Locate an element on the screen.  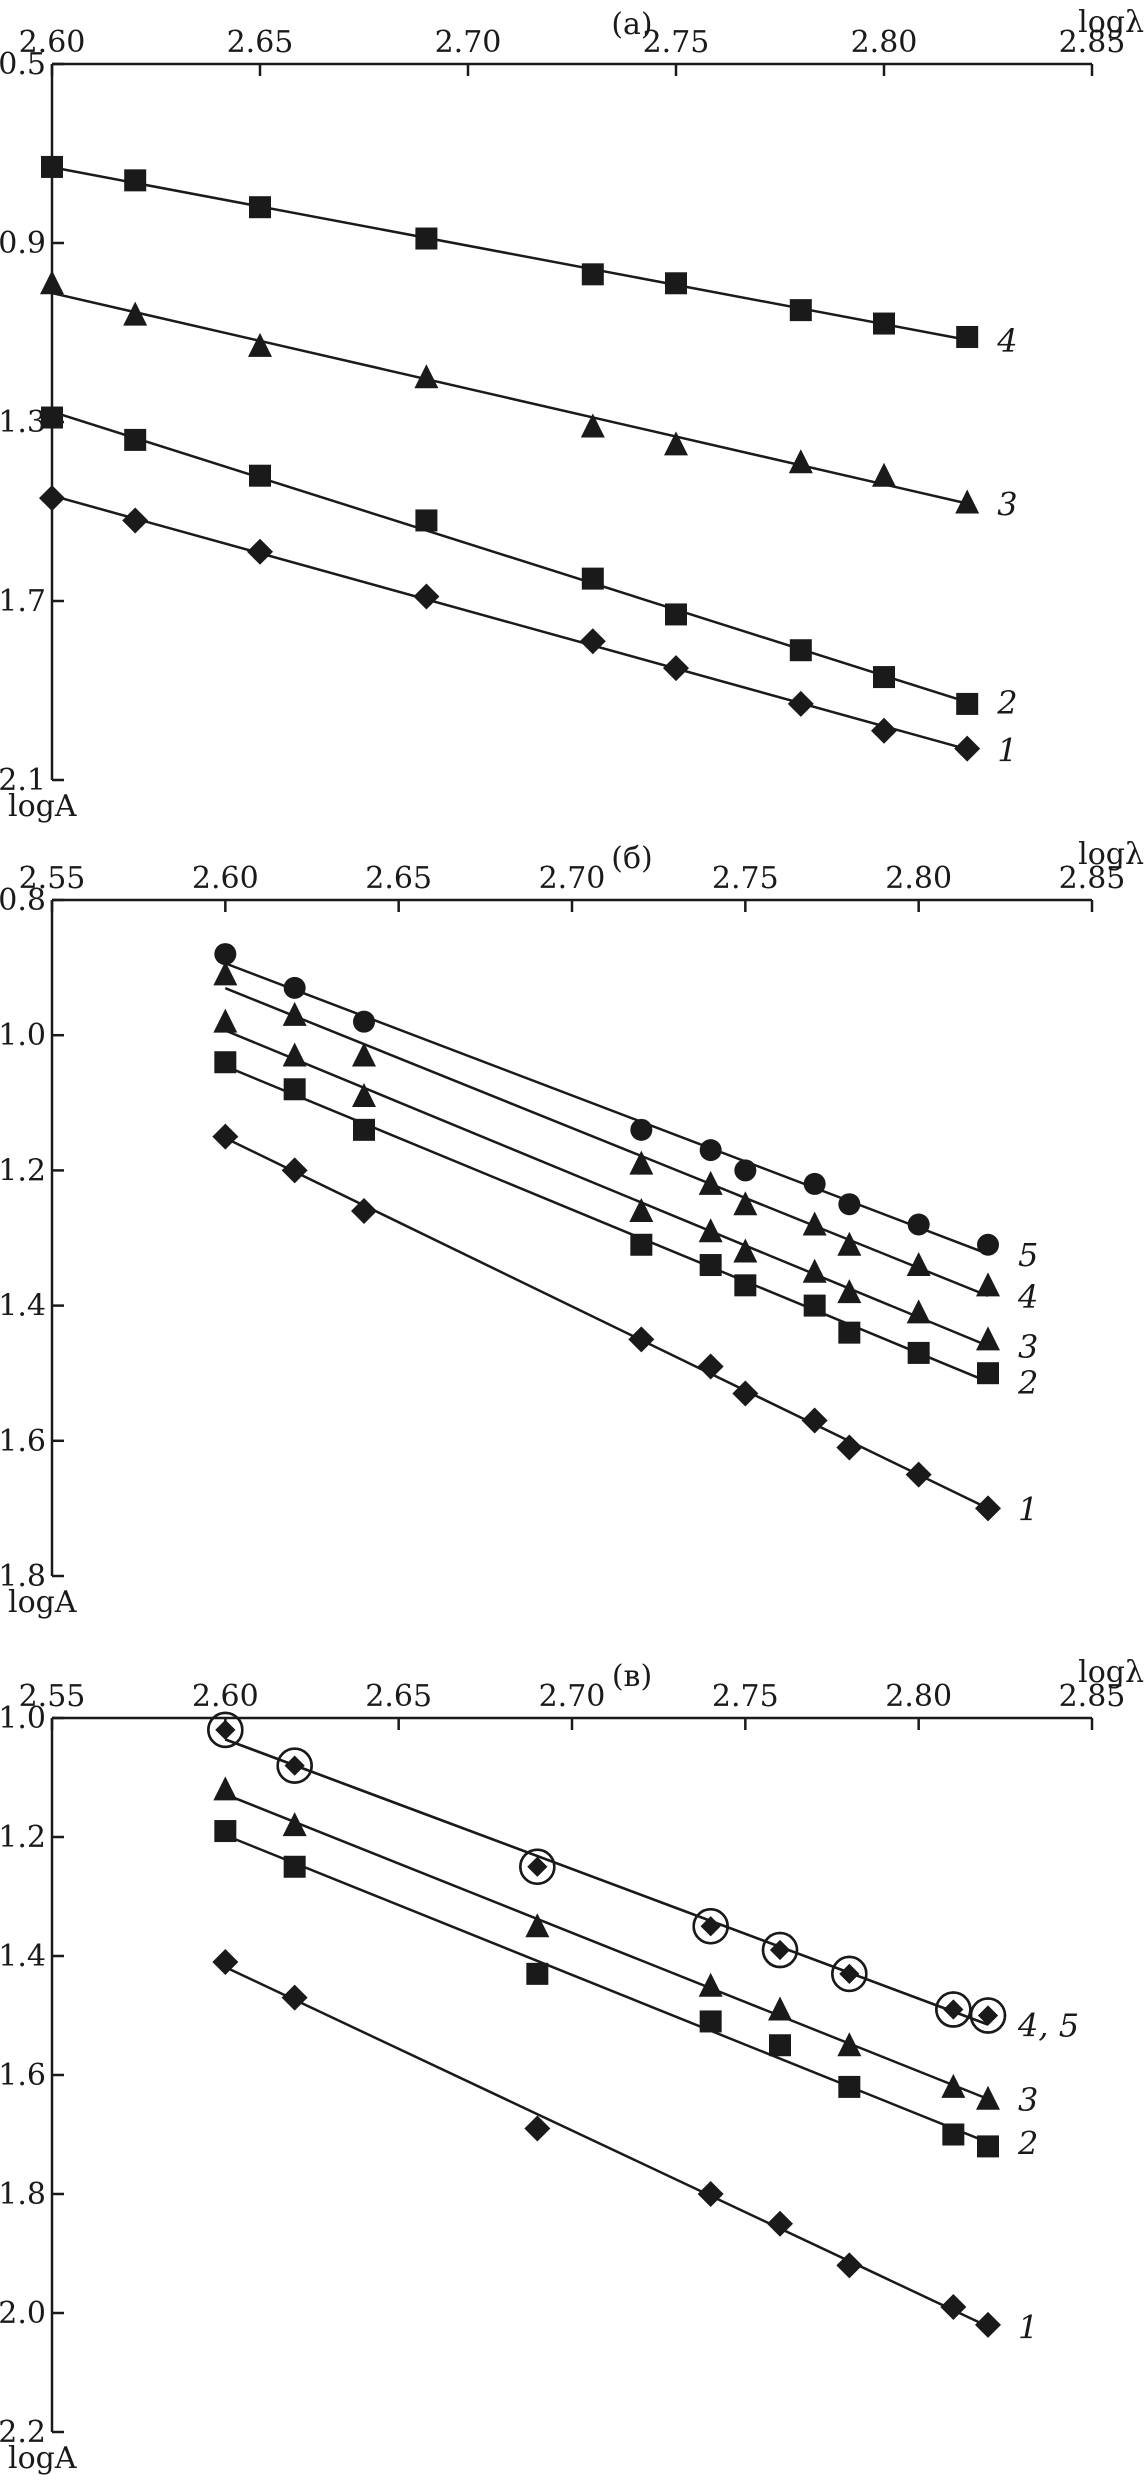
y-tick-label: -1.6 is located at coordinates (23, 2075).